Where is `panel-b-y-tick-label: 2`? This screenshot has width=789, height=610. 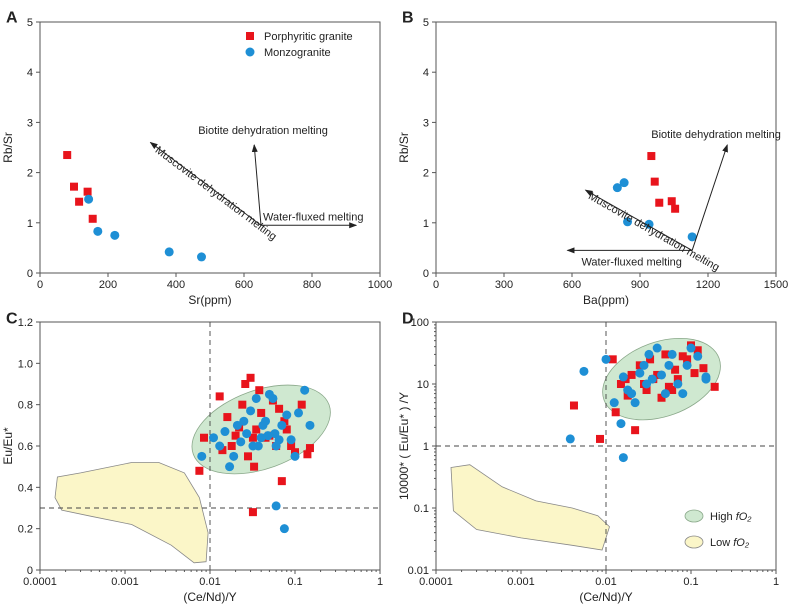 panel-b-y-tick-label: 2 is located at coordinates (426, 174).